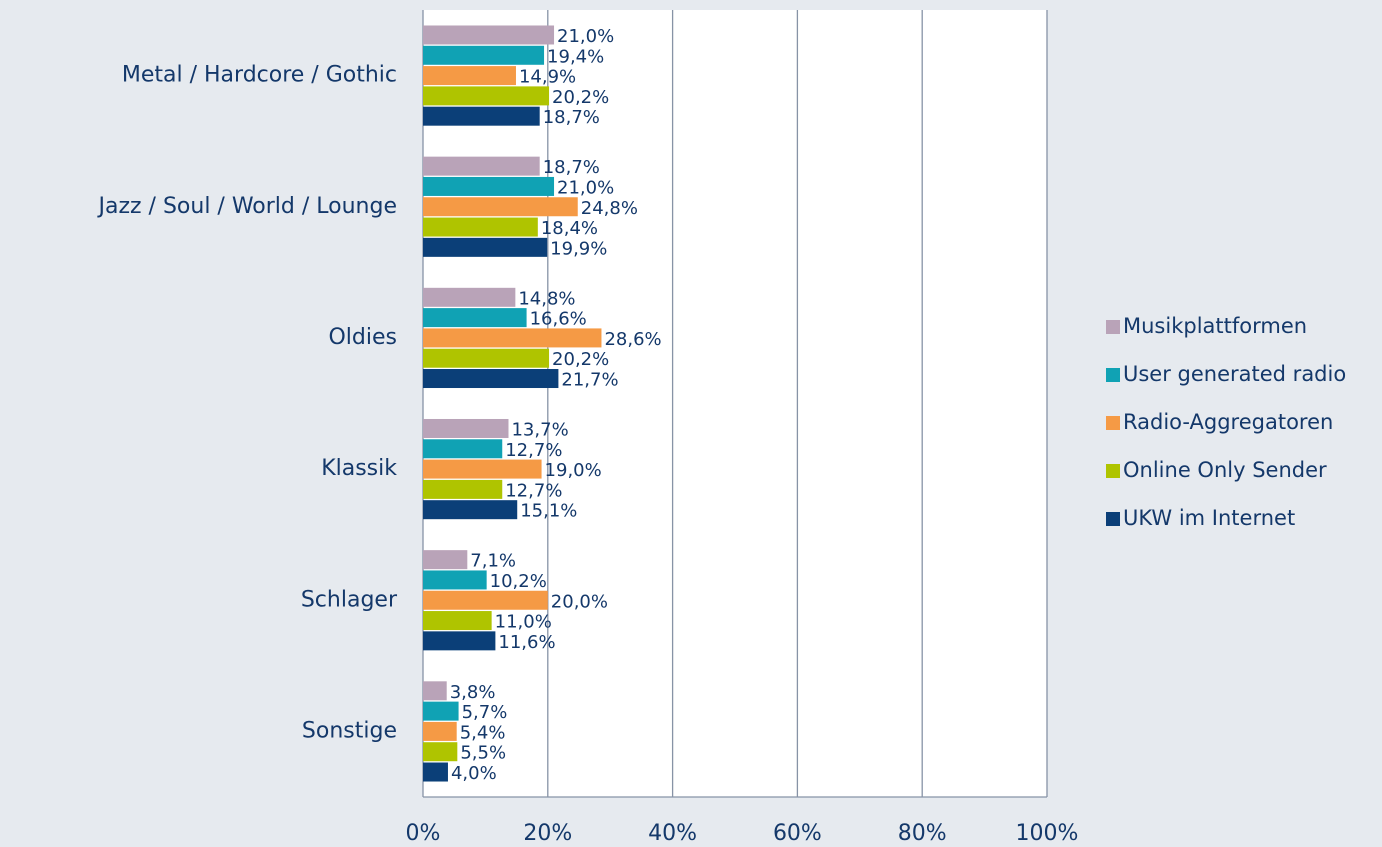  I want to click on value-label: 14,9%, so click(547, 77).